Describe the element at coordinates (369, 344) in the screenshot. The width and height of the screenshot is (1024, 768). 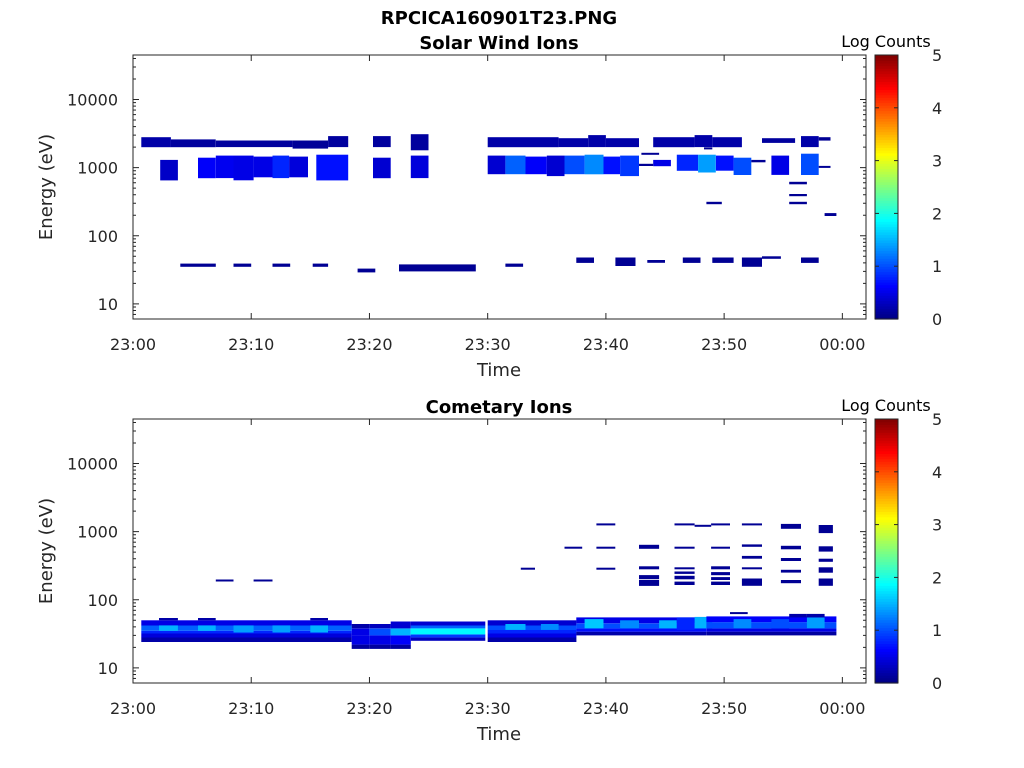
I see `x-tick-label: 23:20` at that location.